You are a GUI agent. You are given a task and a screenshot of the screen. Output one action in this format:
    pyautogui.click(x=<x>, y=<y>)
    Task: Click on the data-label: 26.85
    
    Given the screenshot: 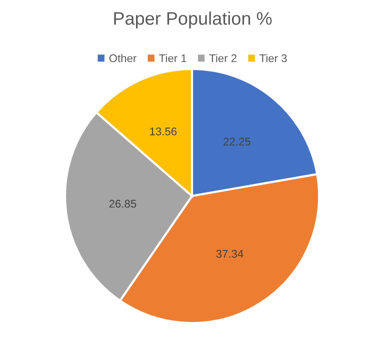 What is the action you would take?
    pyautogui.click(x=122, y=204)
    